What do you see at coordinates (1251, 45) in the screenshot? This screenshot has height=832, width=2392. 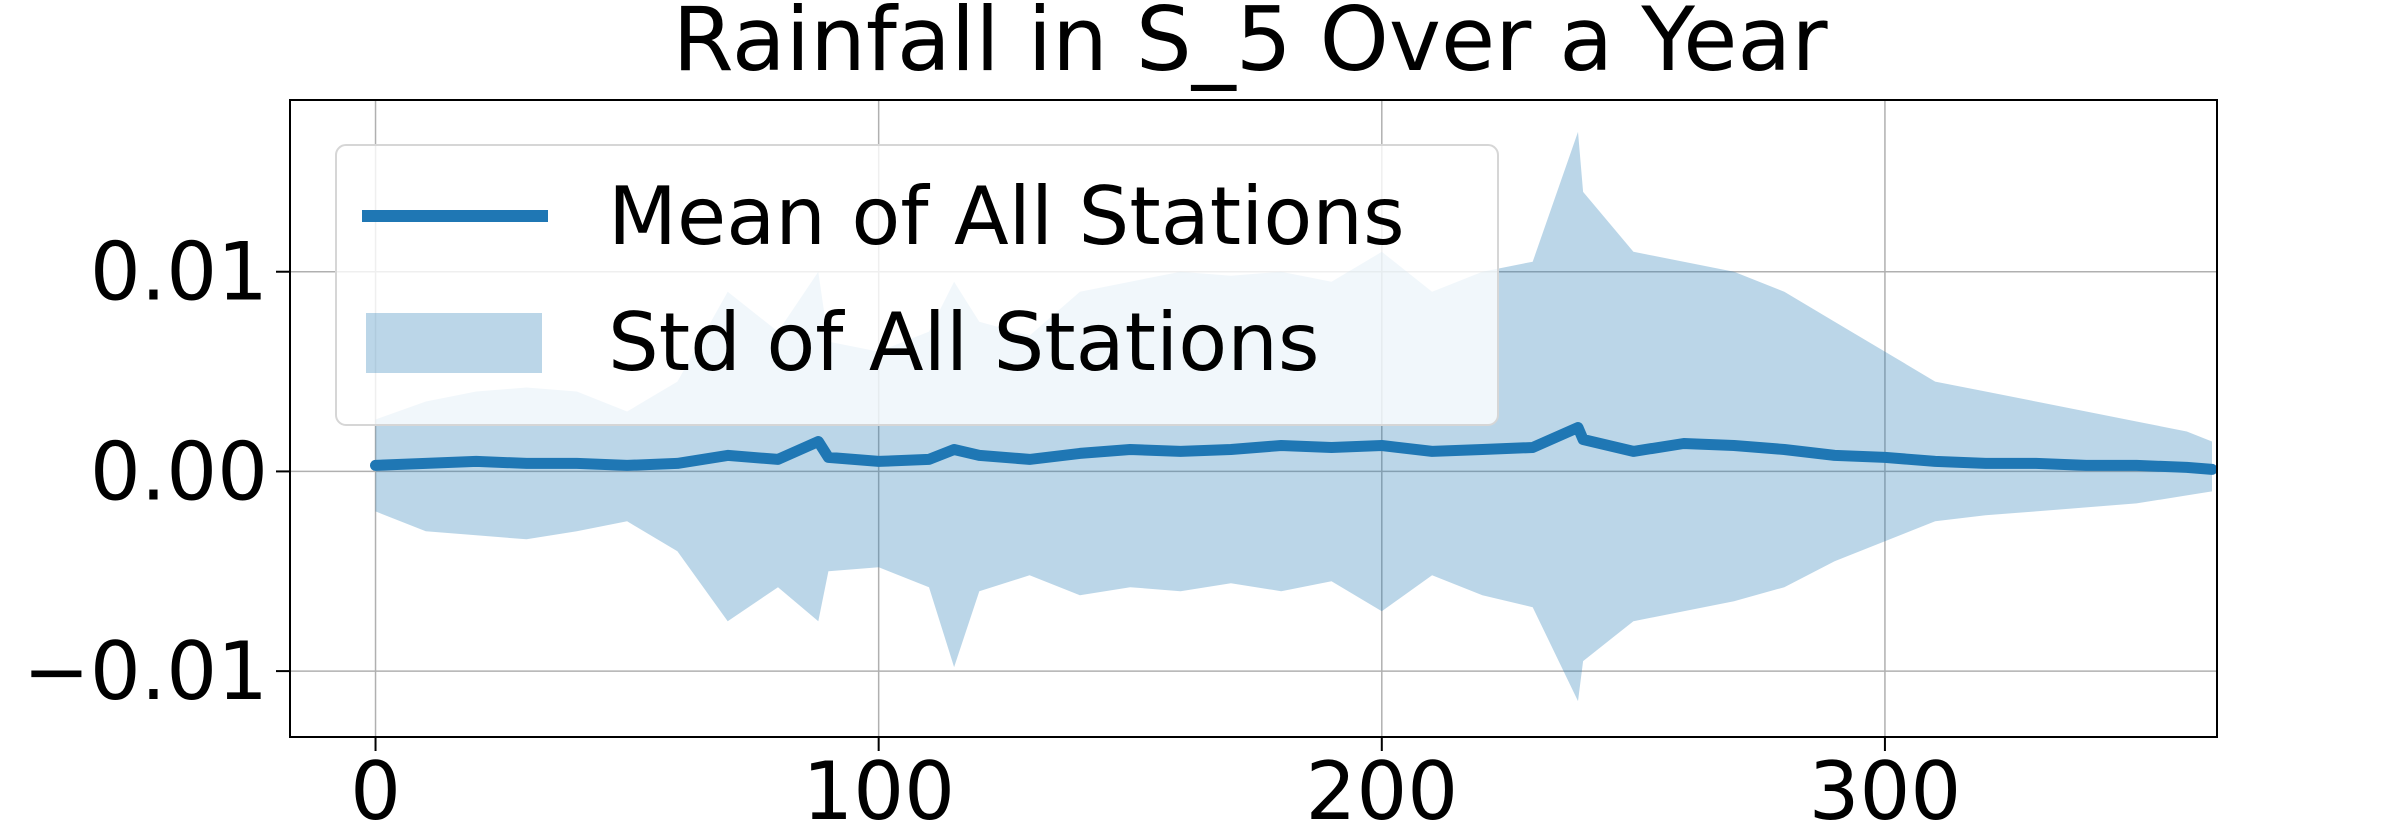 I see `chart-title: Rainfall in S_5 Over a Year` at bounding box center [1251, 45].